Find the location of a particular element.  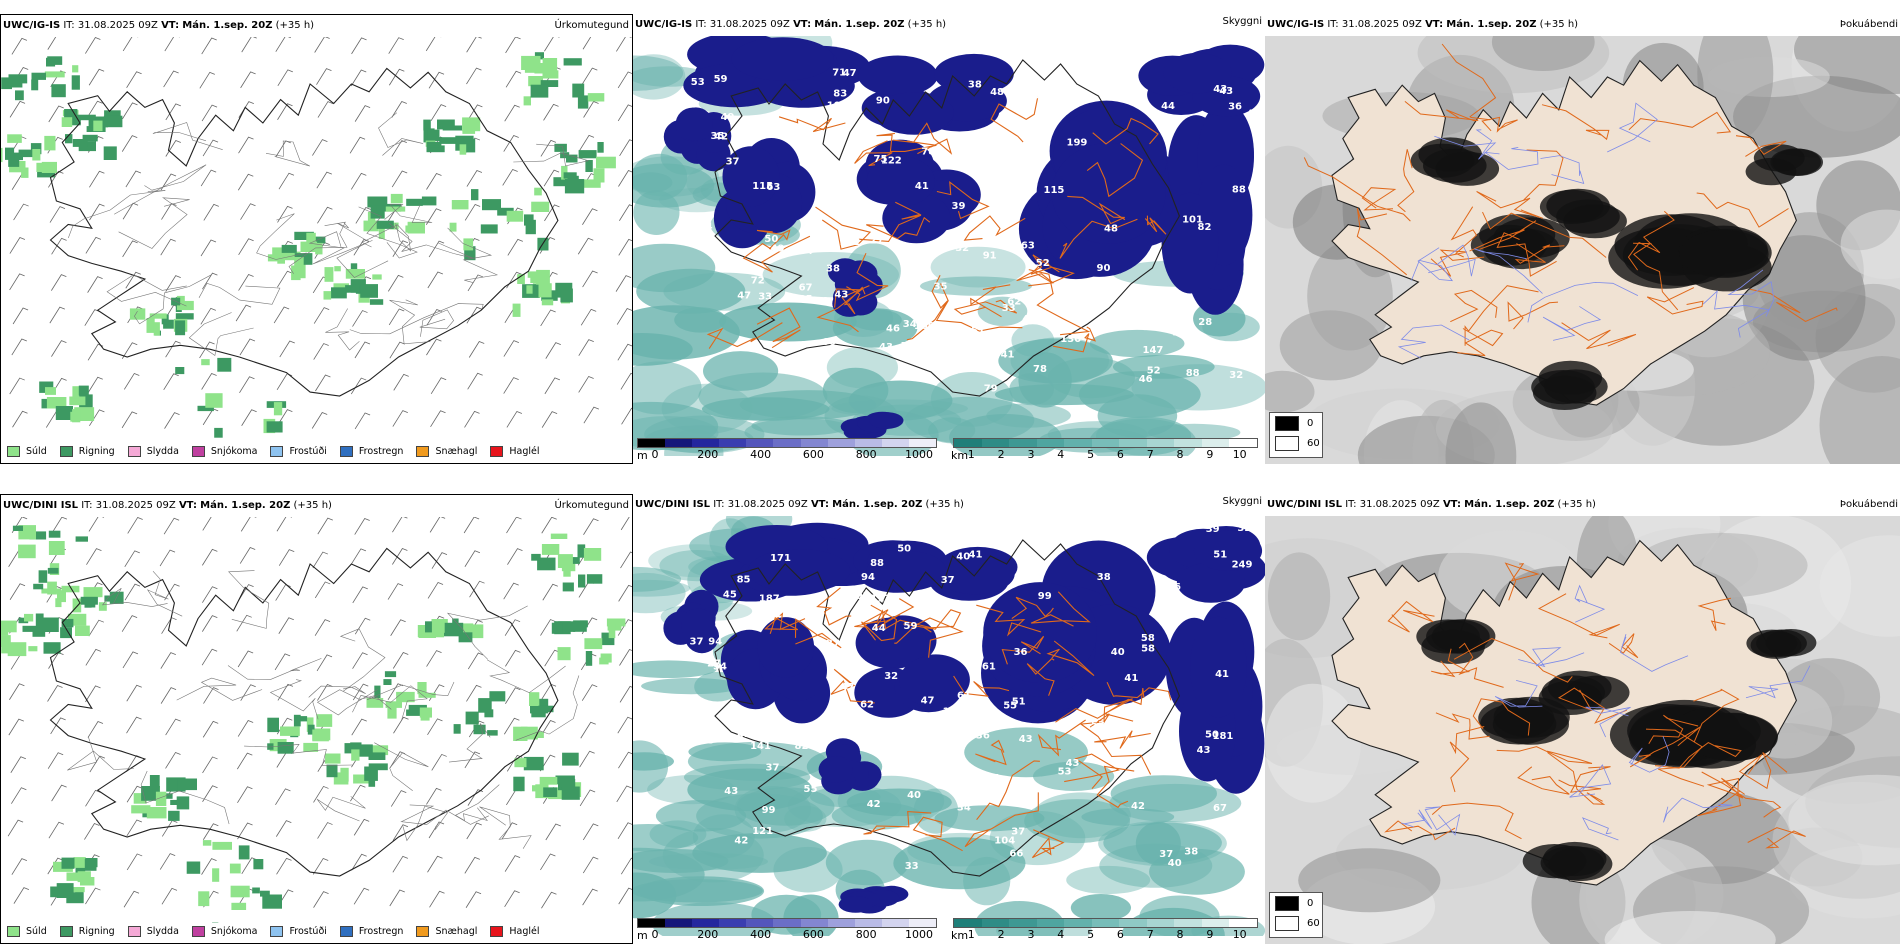

cloud-base-label: 99 is located at coordinates (769, 810).